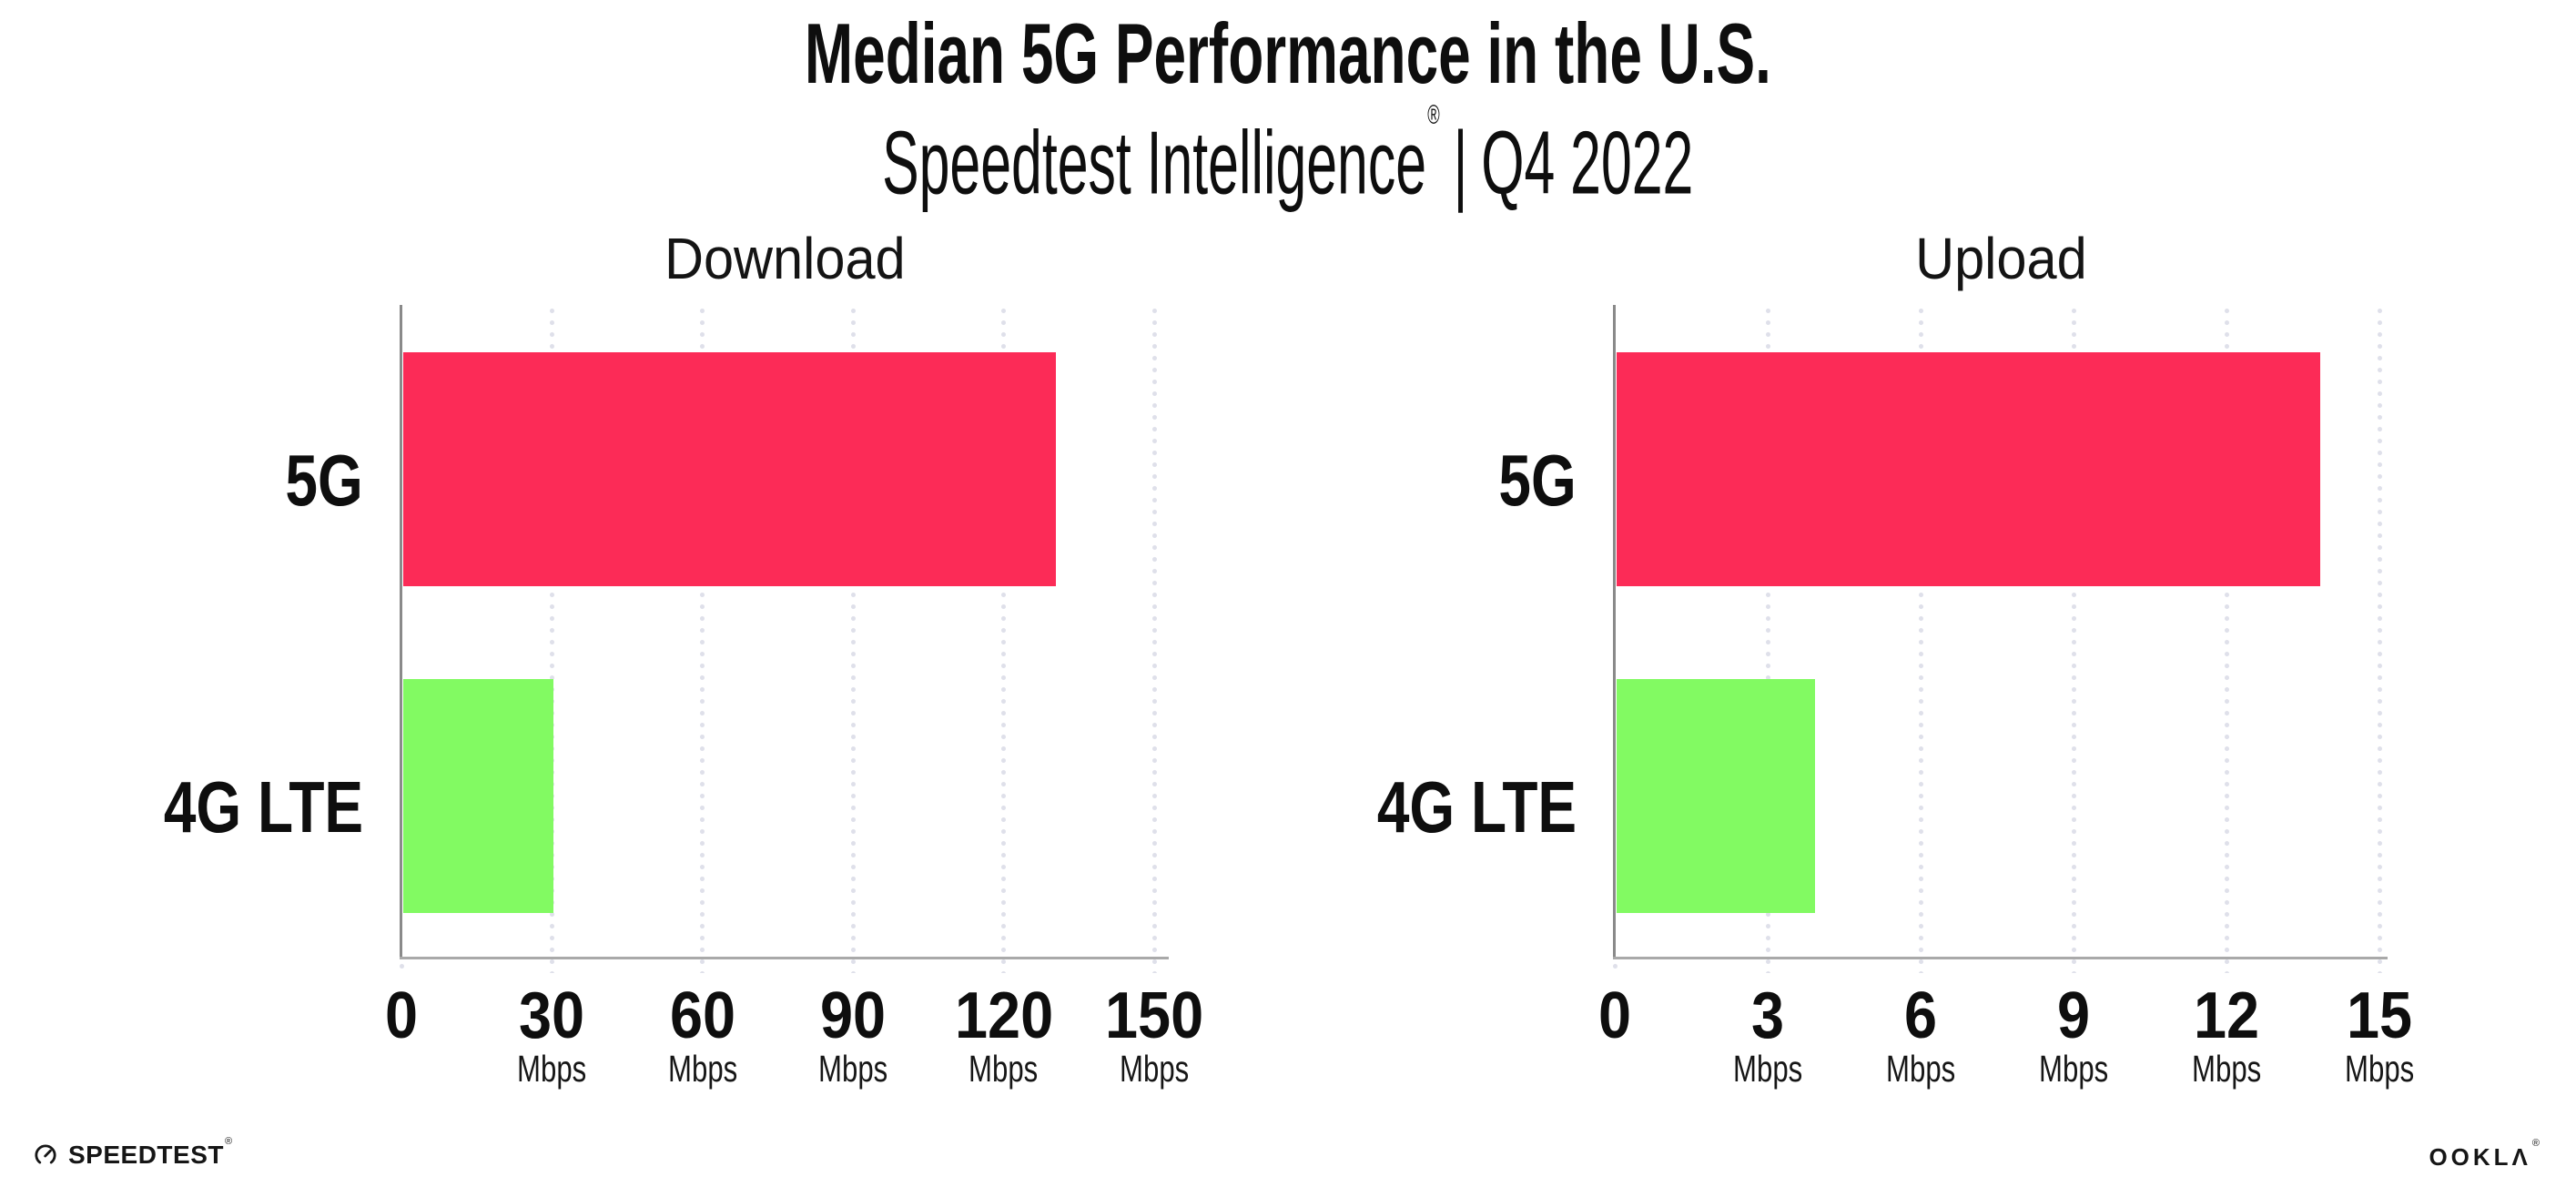  Describe the element at coordinates (1154, 162) in the screenshot. I see `subtitle-brand: Speedtest Intelligence` at that location.